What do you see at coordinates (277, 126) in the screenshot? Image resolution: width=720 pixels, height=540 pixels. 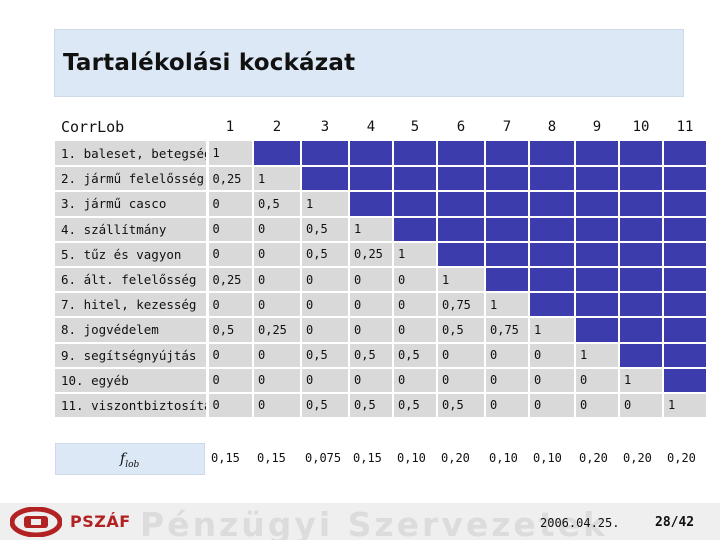 I see `column-header: 2` at bounding box center [277, 126].